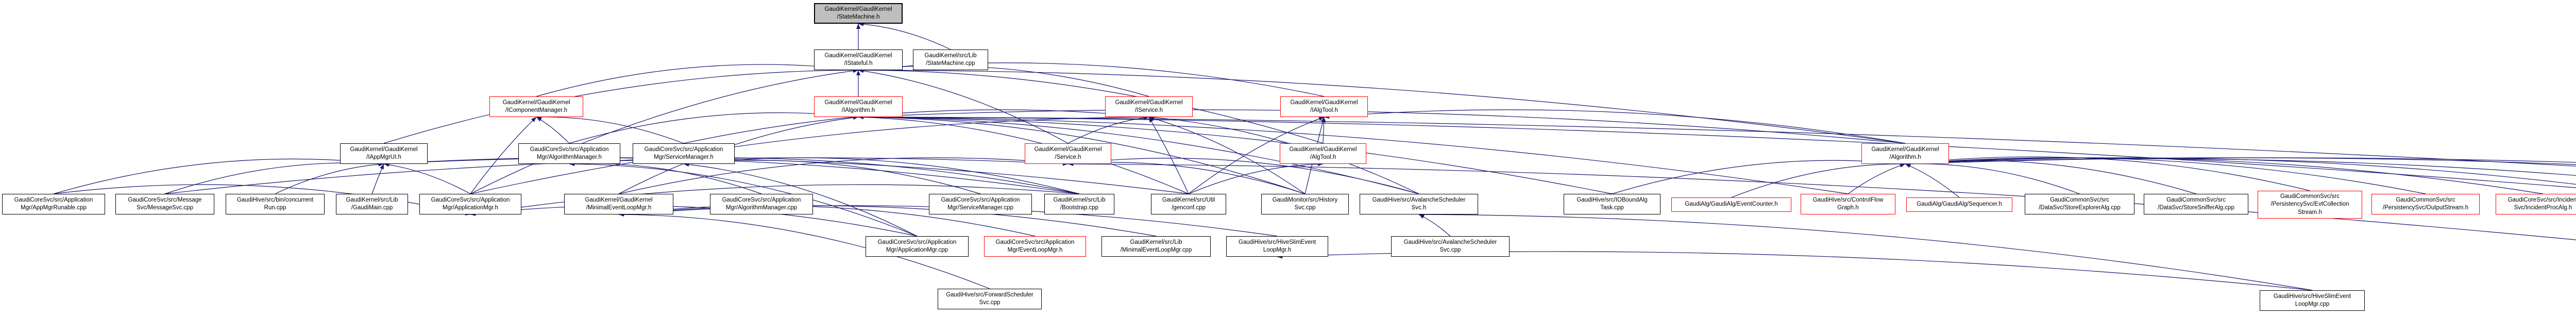  Describe the element at coordinates (2196, 208) in the screenshot. I see `node-label-line: /DataSvc/StoreSnifferAlg.cpp` at that location.